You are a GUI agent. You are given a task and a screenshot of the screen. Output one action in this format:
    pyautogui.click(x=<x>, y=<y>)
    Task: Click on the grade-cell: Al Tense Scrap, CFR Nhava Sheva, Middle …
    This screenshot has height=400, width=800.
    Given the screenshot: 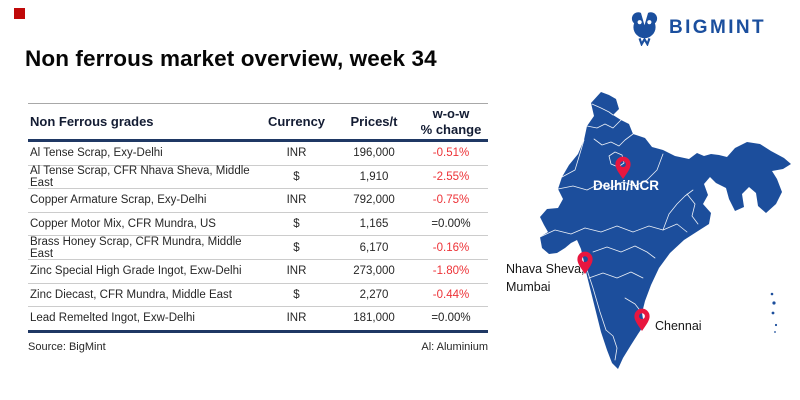 What is the action you would take?
    pyautogui.click(x=140, y=176)
    